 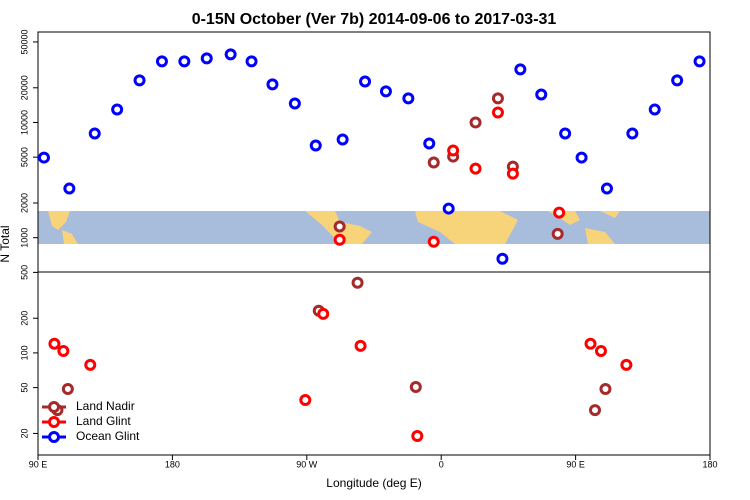 I want to click on legend-label: Land Nadir, so click(x=105, y=406).